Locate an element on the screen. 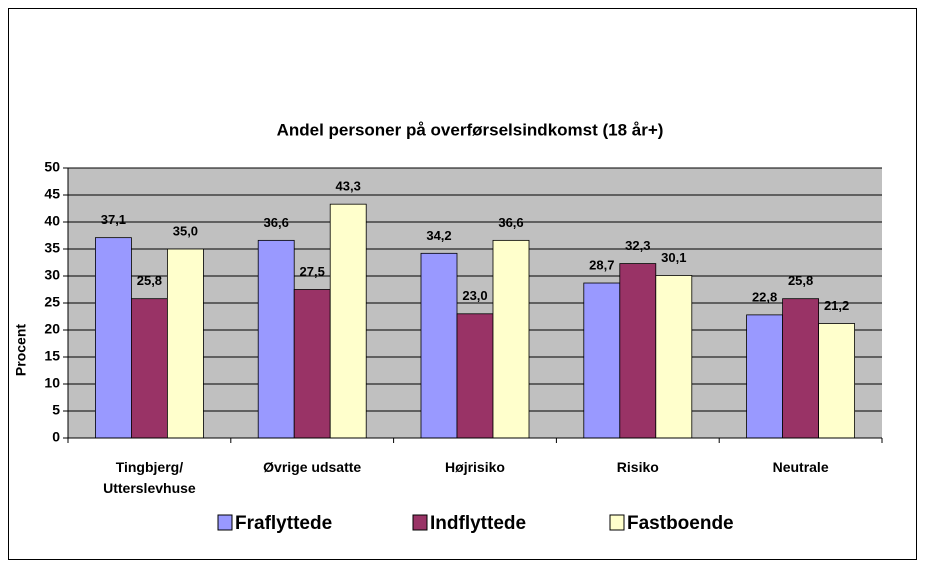 The width and height of the screenshot is (925, 568). y-tick-label: 40 is located at coordinates (52, 221).